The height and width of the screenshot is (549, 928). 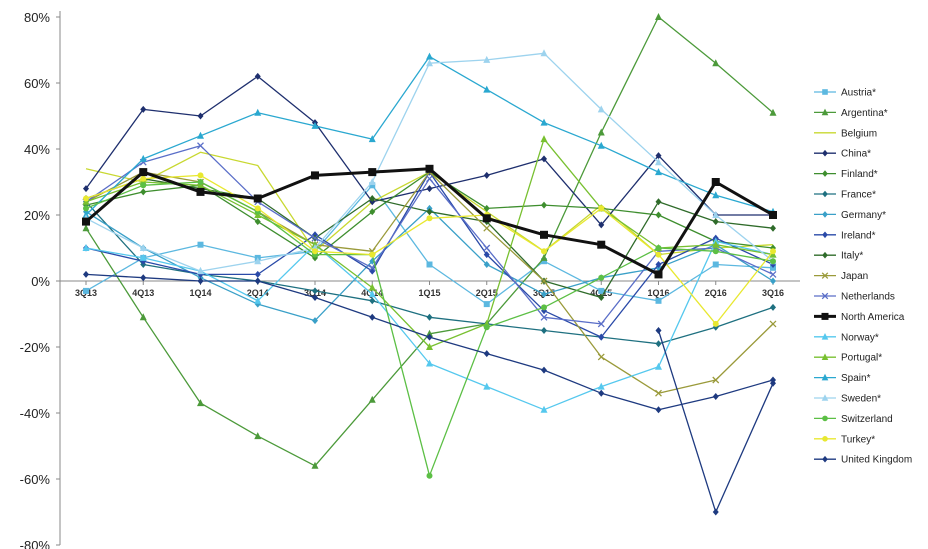 What do you see at coordinates (854, 297) in the screenshot?
I see `legend-item: Netherlands` at bounding box center [854, 297].